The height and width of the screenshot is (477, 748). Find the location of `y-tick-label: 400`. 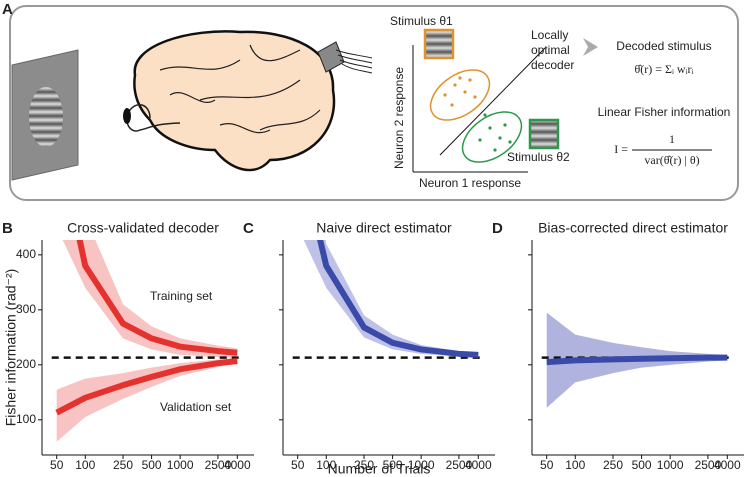

y-tick-label: 400 is located at coordinates (26, 254).